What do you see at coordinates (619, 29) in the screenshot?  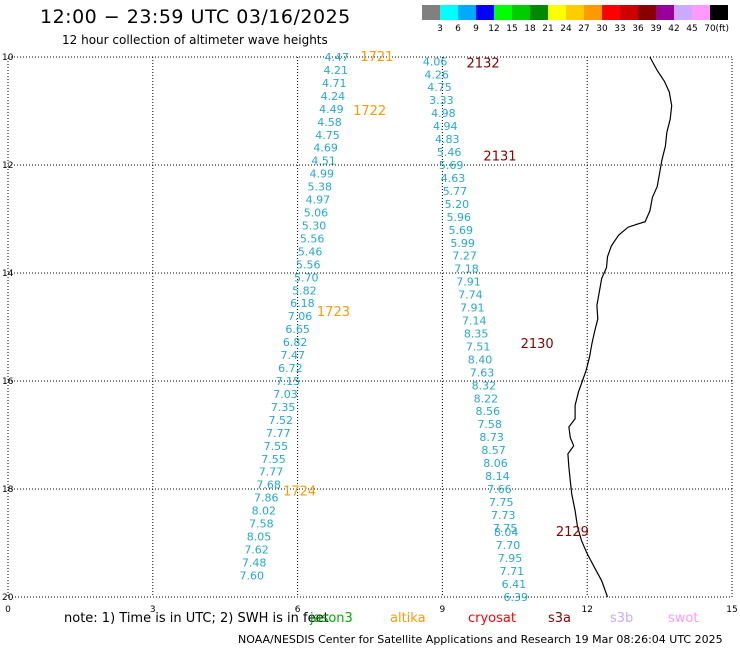 I see `legend-tick-label: 33` at bounding box center [619, 29].